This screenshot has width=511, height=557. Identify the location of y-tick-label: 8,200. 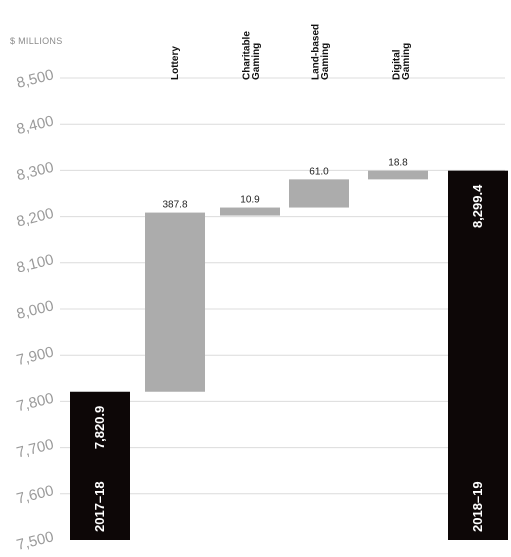
(35, 218).